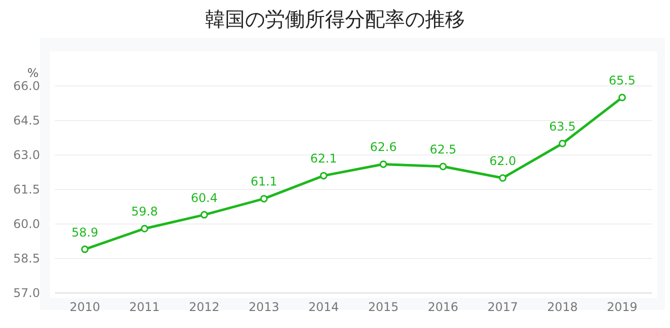 This screenshot has width=670, height=328. Describe the element at coordinates (502, 307) in the screenshot. I see `x-tick-label: 2017` at that location.